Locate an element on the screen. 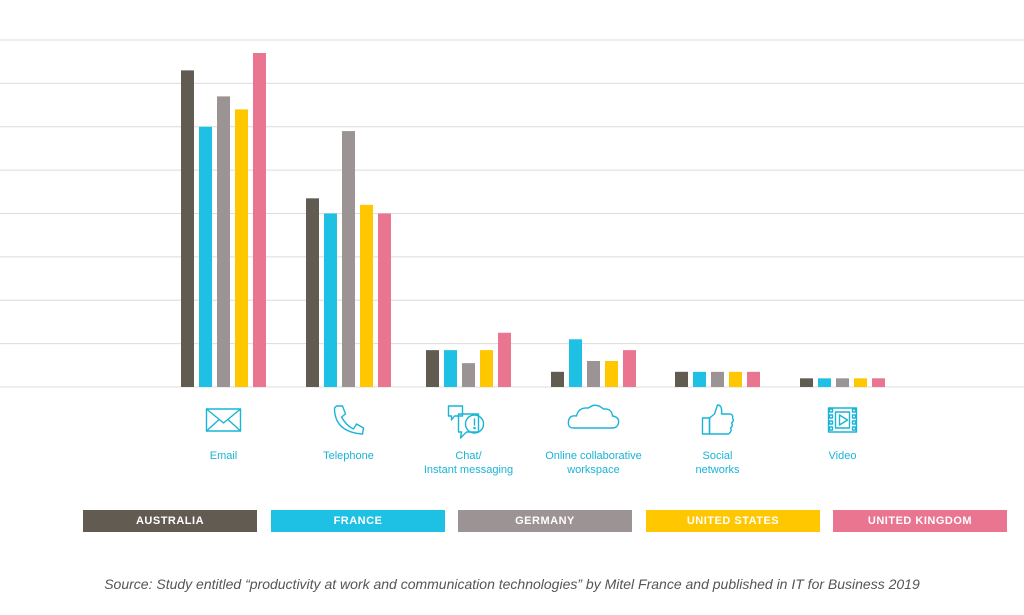  category-label: Social networks is located at coordinates (717, 463).